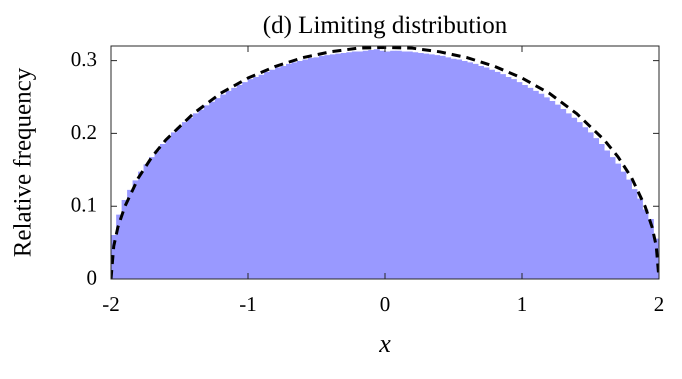 This screenshot has height=379, width=682. I want to click on y-tick-label: 0.2, so click(83, 132).